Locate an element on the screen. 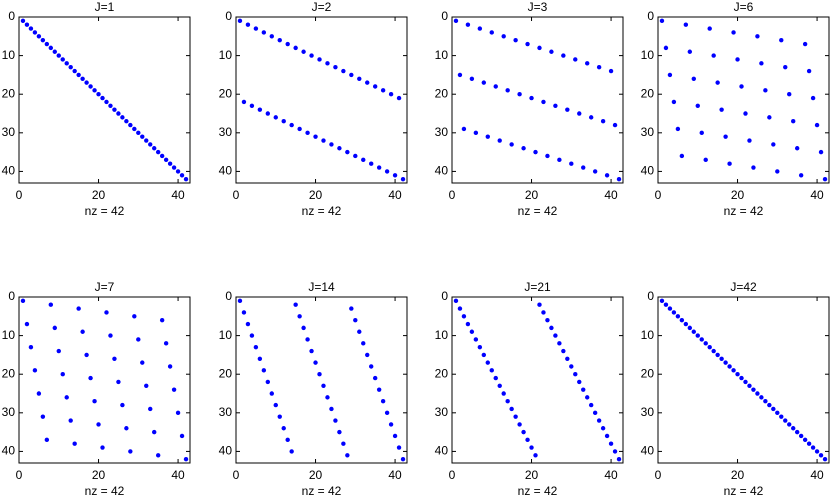 This screenshot has height=500, width=830. y-tick-label: 0 is located at coordinates (444, 296).